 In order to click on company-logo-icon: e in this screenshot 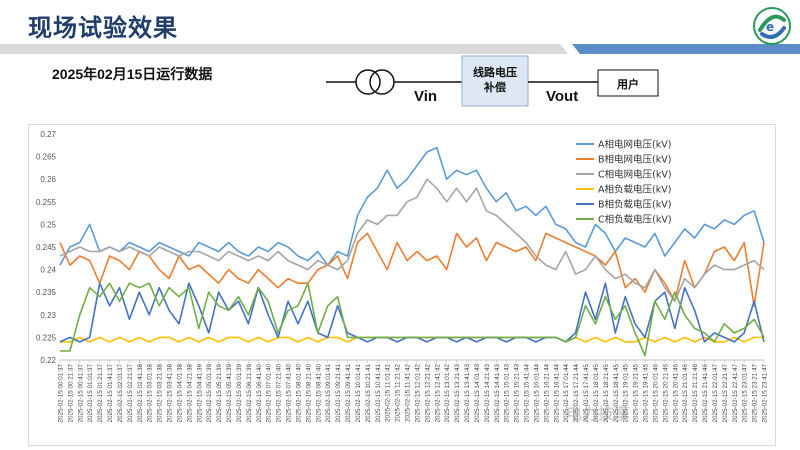, I will do `click(772, 26)`.